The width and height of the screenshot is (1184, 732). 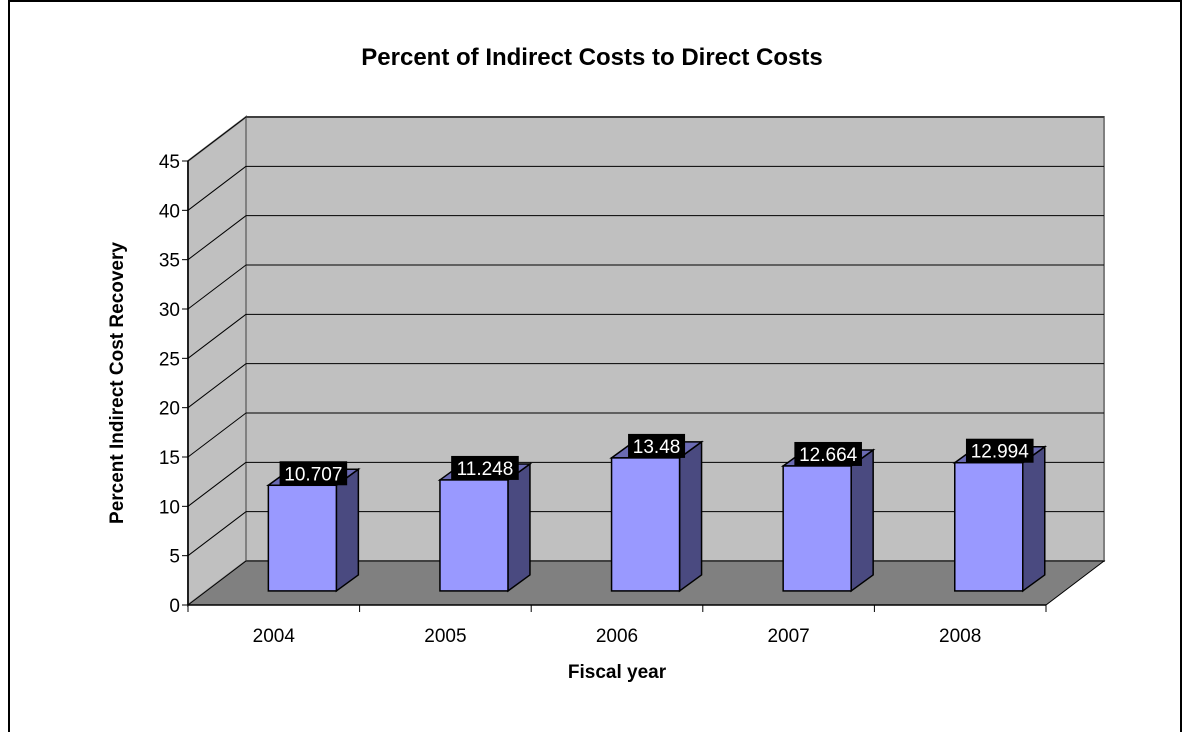 I want to click on data-label: 12.994, so click(x=1000, y=452).